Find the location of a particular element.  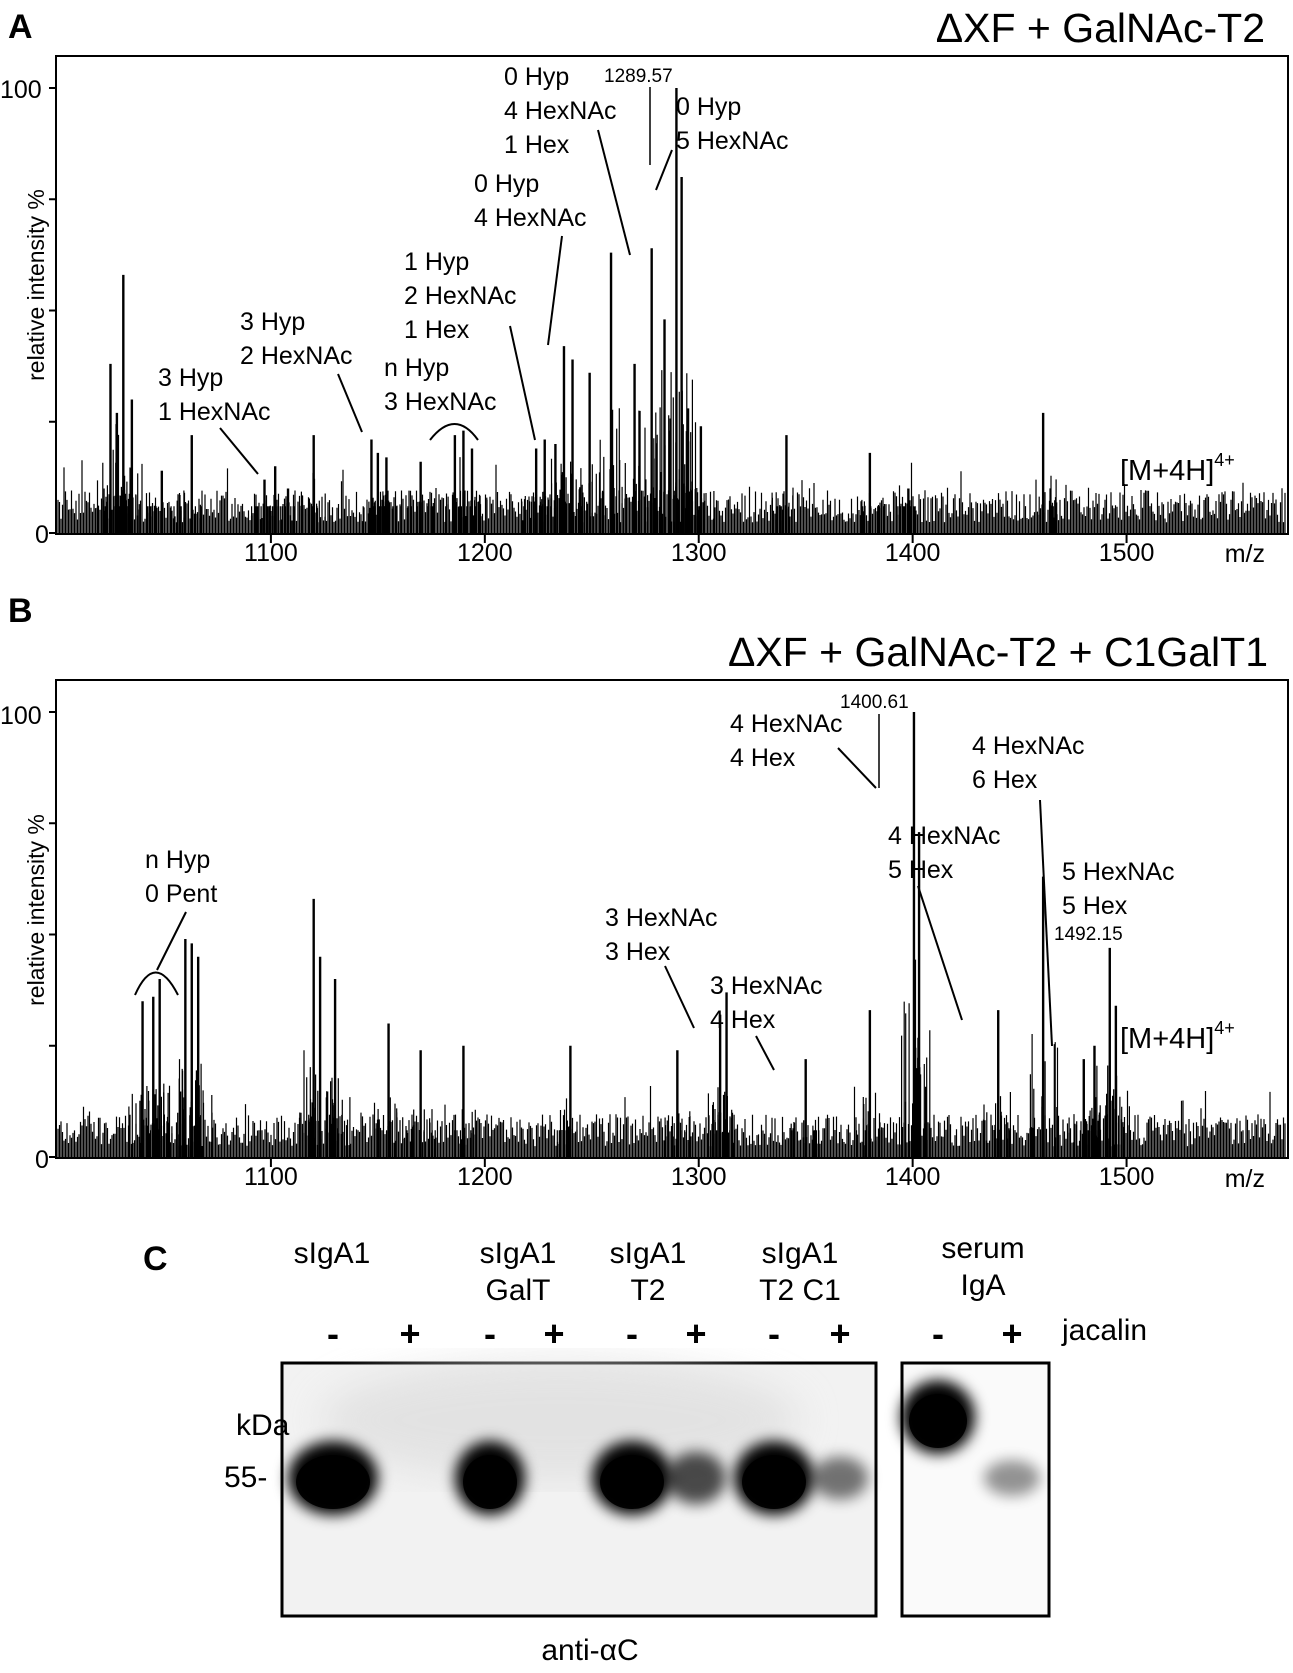

annotation-b-4-line2: 4 Hex is located at coordinates (763, 758).